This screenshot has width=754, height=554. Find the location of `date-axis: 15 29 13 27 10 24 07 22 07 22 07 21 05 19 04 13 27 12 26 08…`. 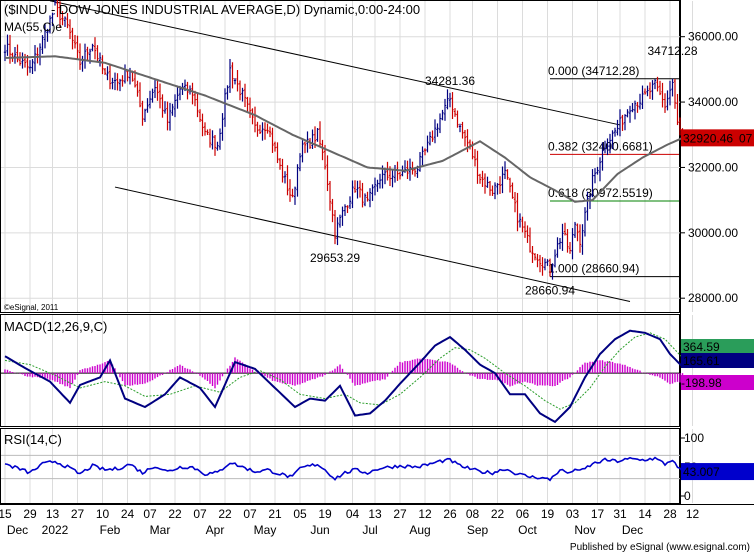

date-axis: 15 29 13 27 10 24 07 22 07 22 07 21 05 19 04 13 27 12 26 08… is located at coordinates (349, 522).